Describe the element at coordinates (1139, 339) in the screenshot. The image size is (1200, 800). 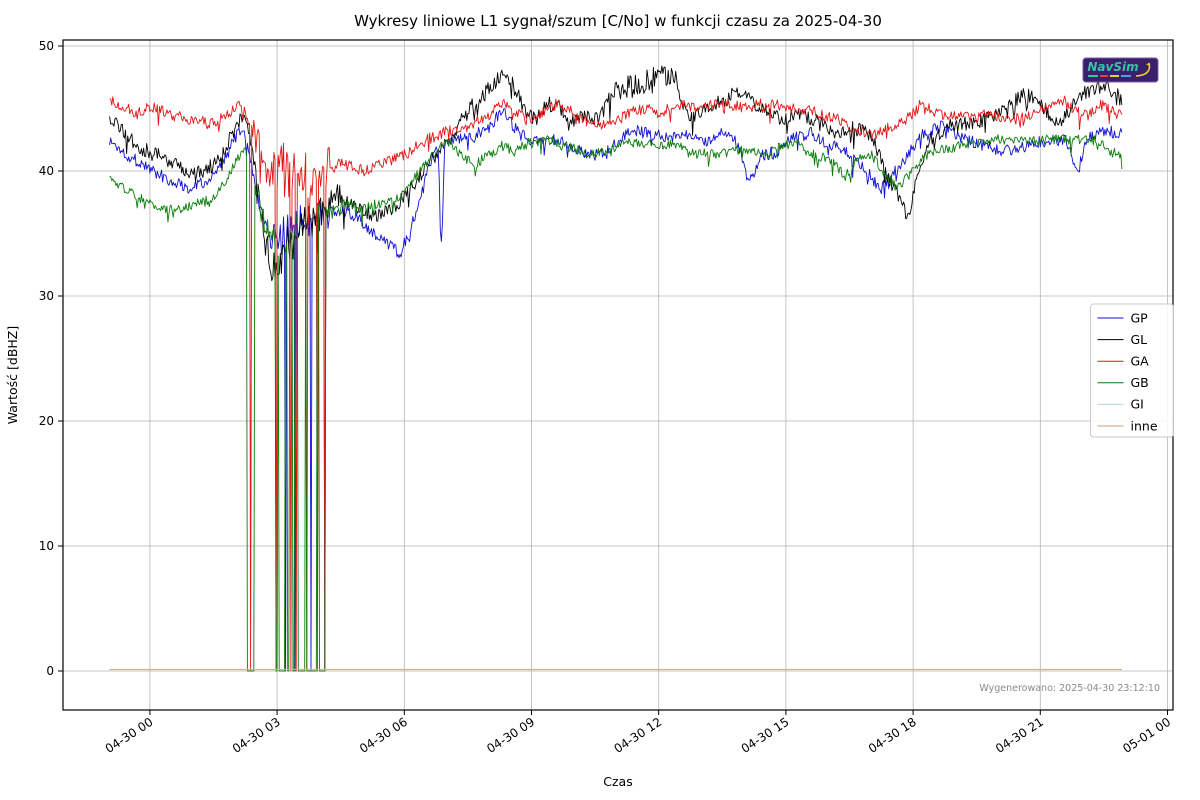
I see `legend-label-GL: GL` at that location.